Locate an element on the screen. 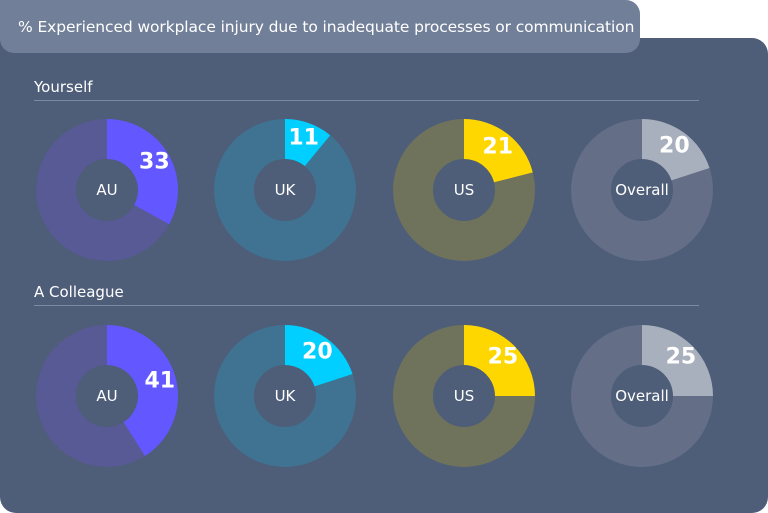 Image resolution: width=768 pixels, height=513 pixels. section-divider-yourself is located at coordinates (366, 100).